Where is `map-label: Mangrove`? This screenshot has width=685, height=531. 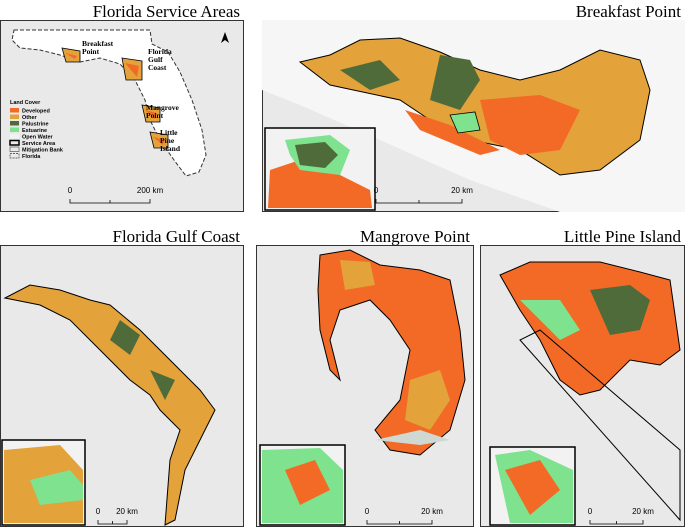
map-label: Mangrove is located at coordinates (162, 107).